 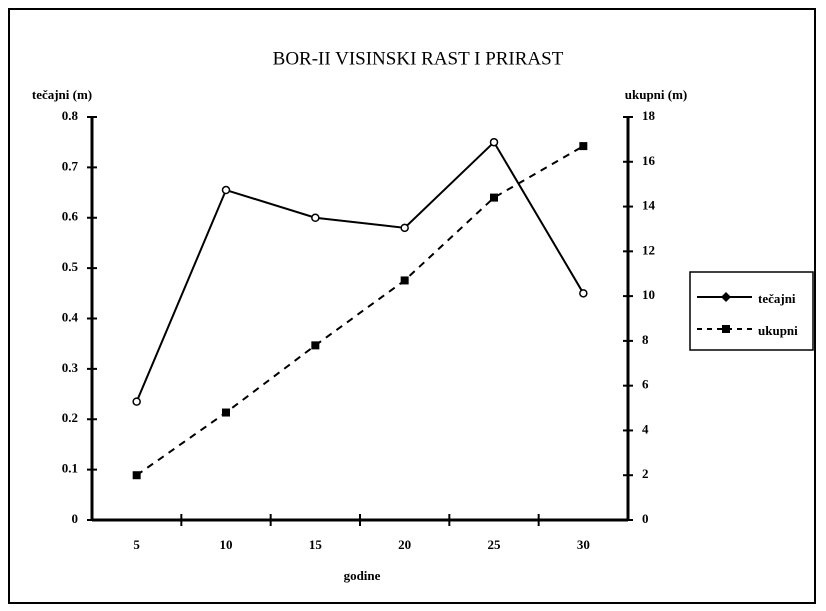 I want to click on y-tick-label: 0.1, so click(x=70, y=468).